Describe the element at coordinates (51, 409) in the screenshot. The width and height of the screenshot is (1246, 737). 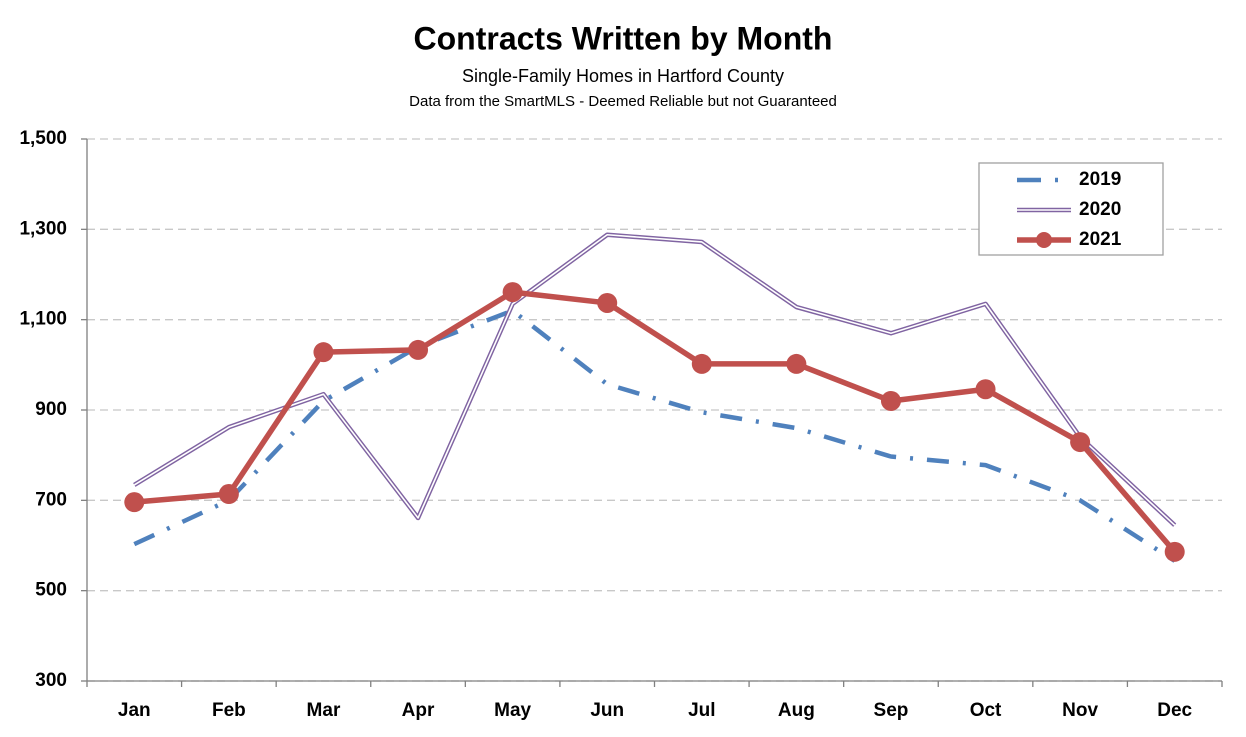
I see `y-tick-label: 900` at that location.